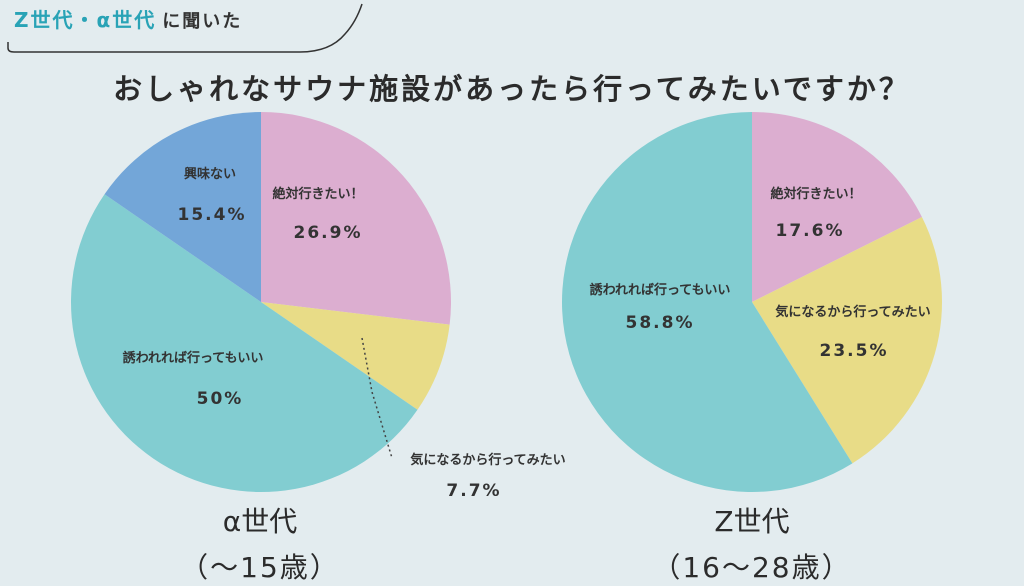  What do you see at coordinates (193, 358) in the screenshot?
I see `slice-label-0-2: 誘われれば行ってもいい` at bounding box center [193, 358].